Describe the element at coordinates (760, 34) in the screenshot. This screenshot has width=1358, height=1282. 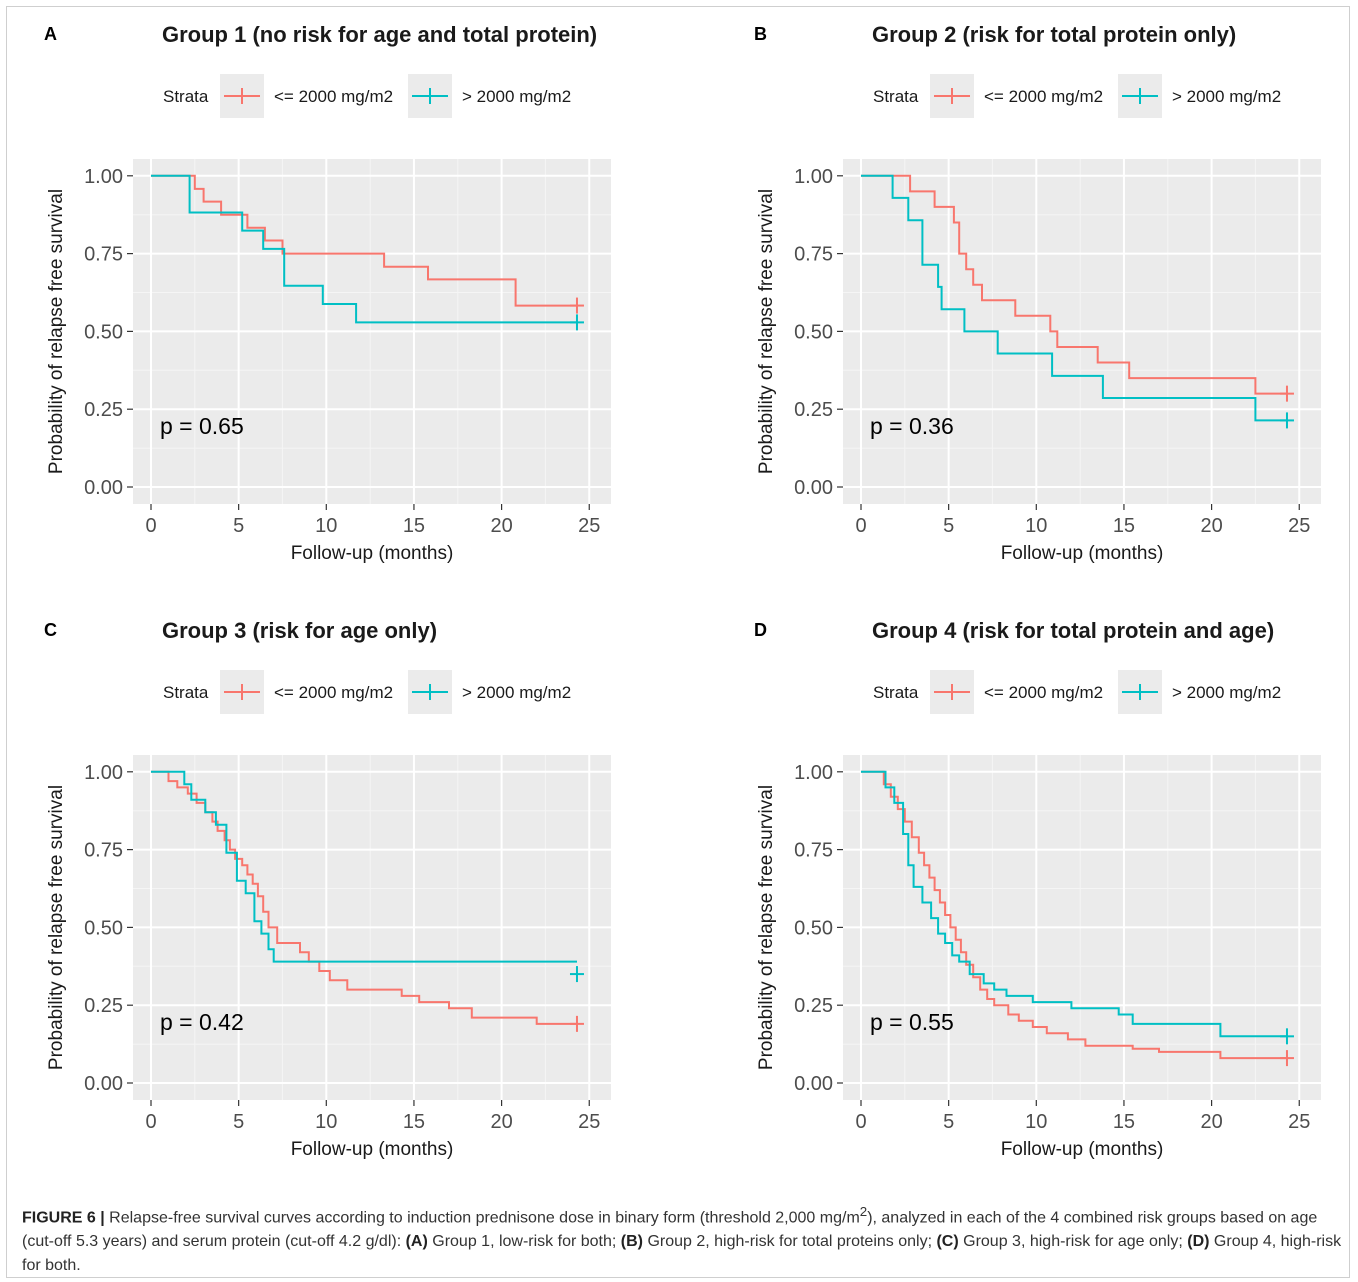
I see `panel-letter: B` at that location.